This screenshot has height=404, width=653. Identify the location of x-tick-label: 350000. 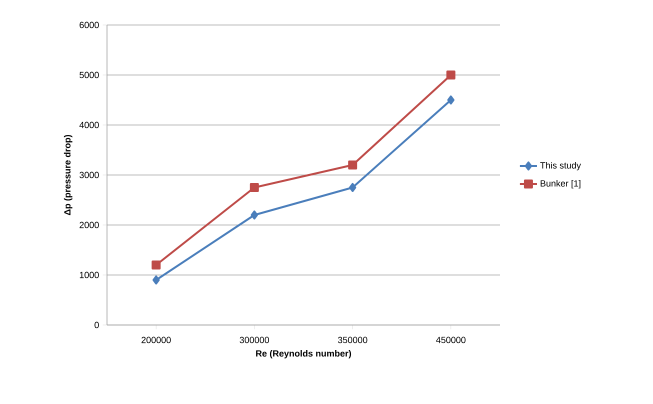
(353, 340).